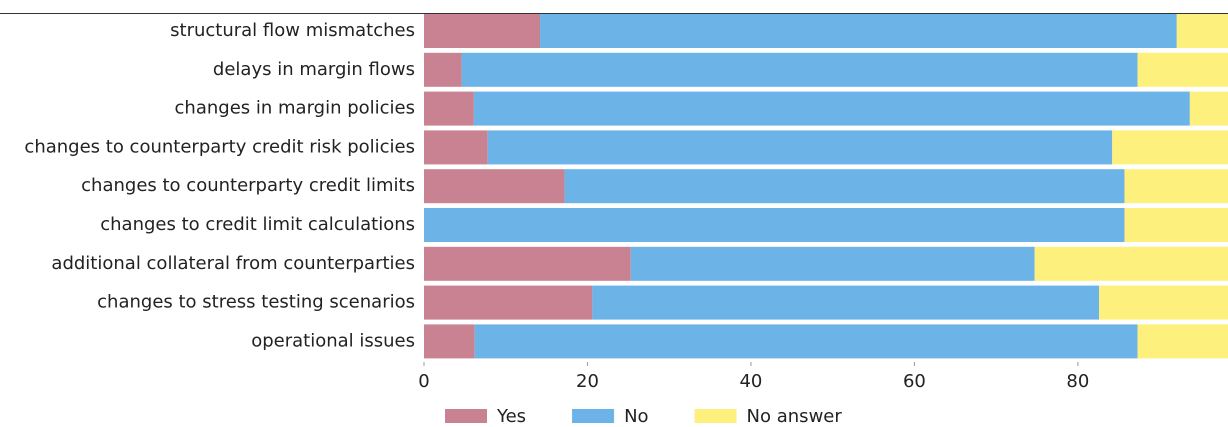 The height and width of the screenshot is (427, 1228). Describe the element at coordinates (1077, 381) in the screenshot. I see `x-tick-label: 80` at that location.